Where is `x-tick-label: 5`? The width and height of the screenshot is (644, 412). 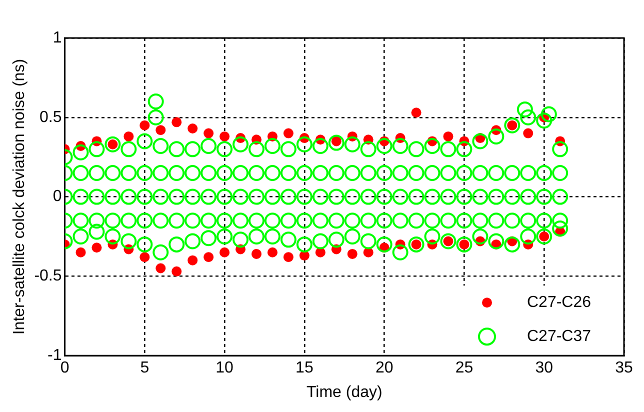 x-tick-label: 5 is located at coordinates (145, 368).